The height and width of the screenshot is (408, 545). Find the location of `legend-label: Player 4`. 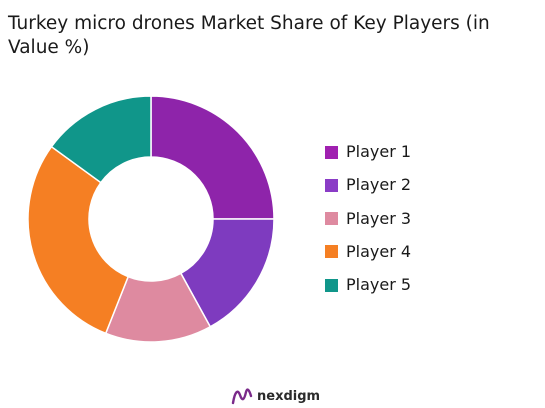

legend-label: Player 4 is located at coordinates (379, 251).